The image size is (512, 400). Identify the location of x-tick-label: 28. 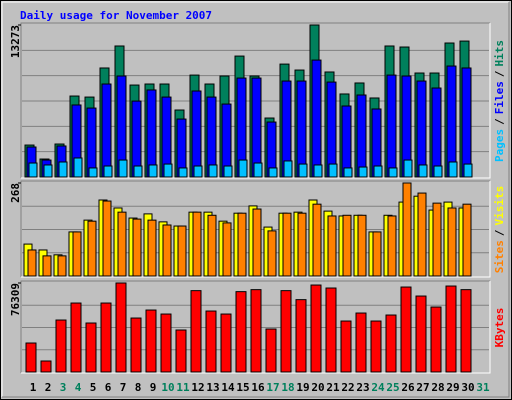
(437, 387).